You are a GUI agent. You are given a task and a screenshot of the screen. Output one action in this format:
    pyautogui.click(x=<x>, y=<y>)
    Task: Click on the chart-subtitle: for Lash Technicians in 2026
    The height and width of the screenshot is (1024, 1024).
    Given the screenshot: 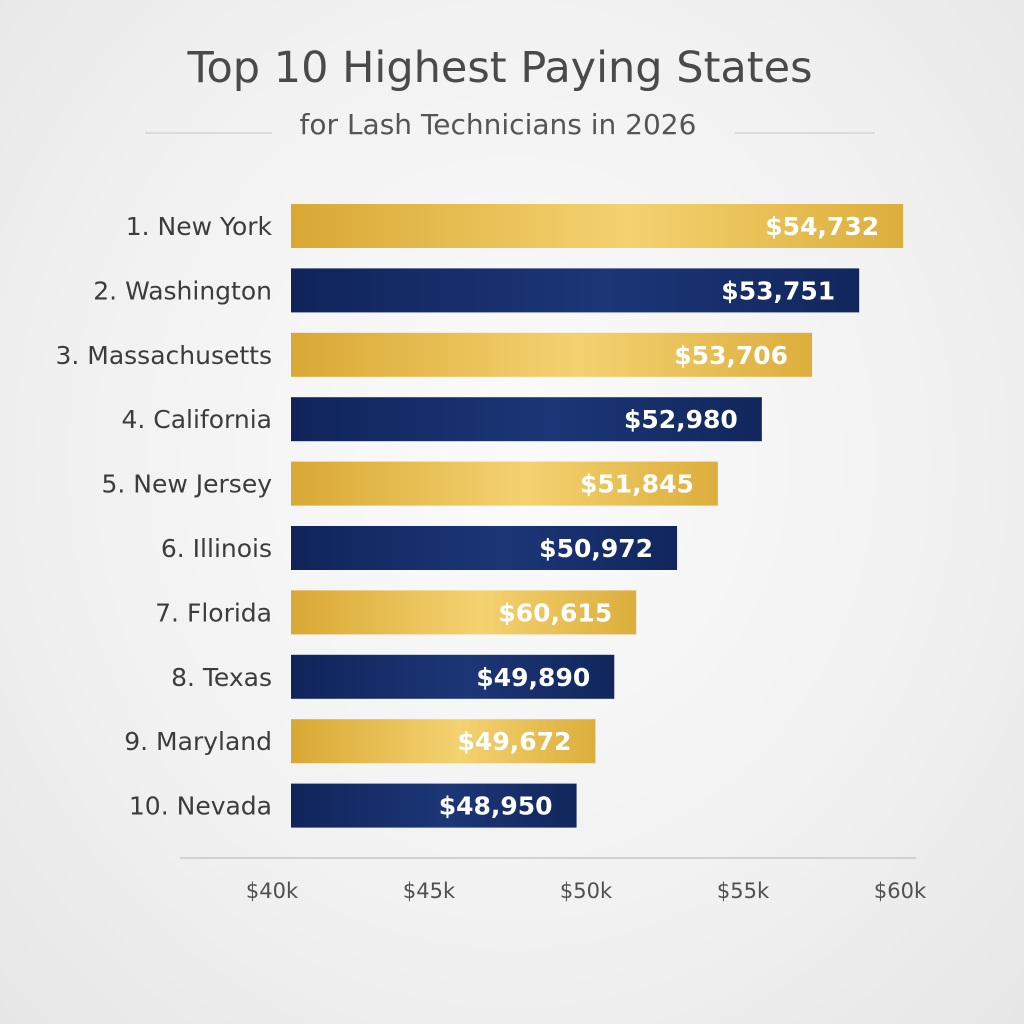 What is the action you would take?
    pyautogui.click(x=498, y=124)
    